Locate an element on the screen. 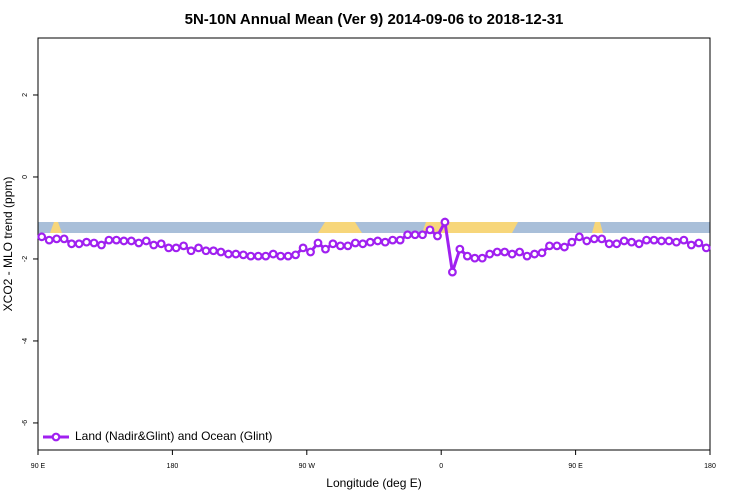 The height and width of the screenshot is (500, 750). legend-marker is located at coordinates (56, 437).